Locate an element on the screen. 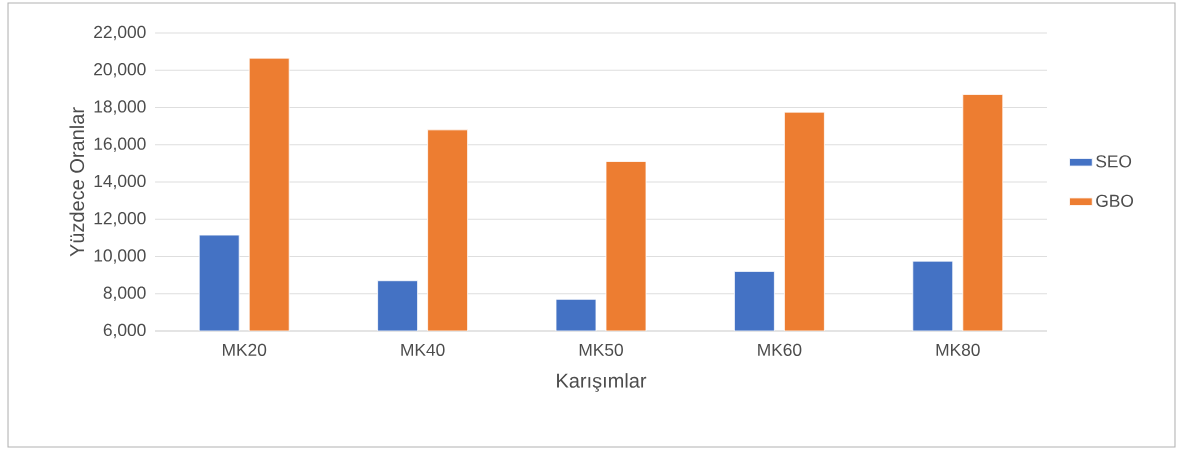 The image size is (1183, 450). x-tick-label: MK40 is located at coordinates (423, 349).